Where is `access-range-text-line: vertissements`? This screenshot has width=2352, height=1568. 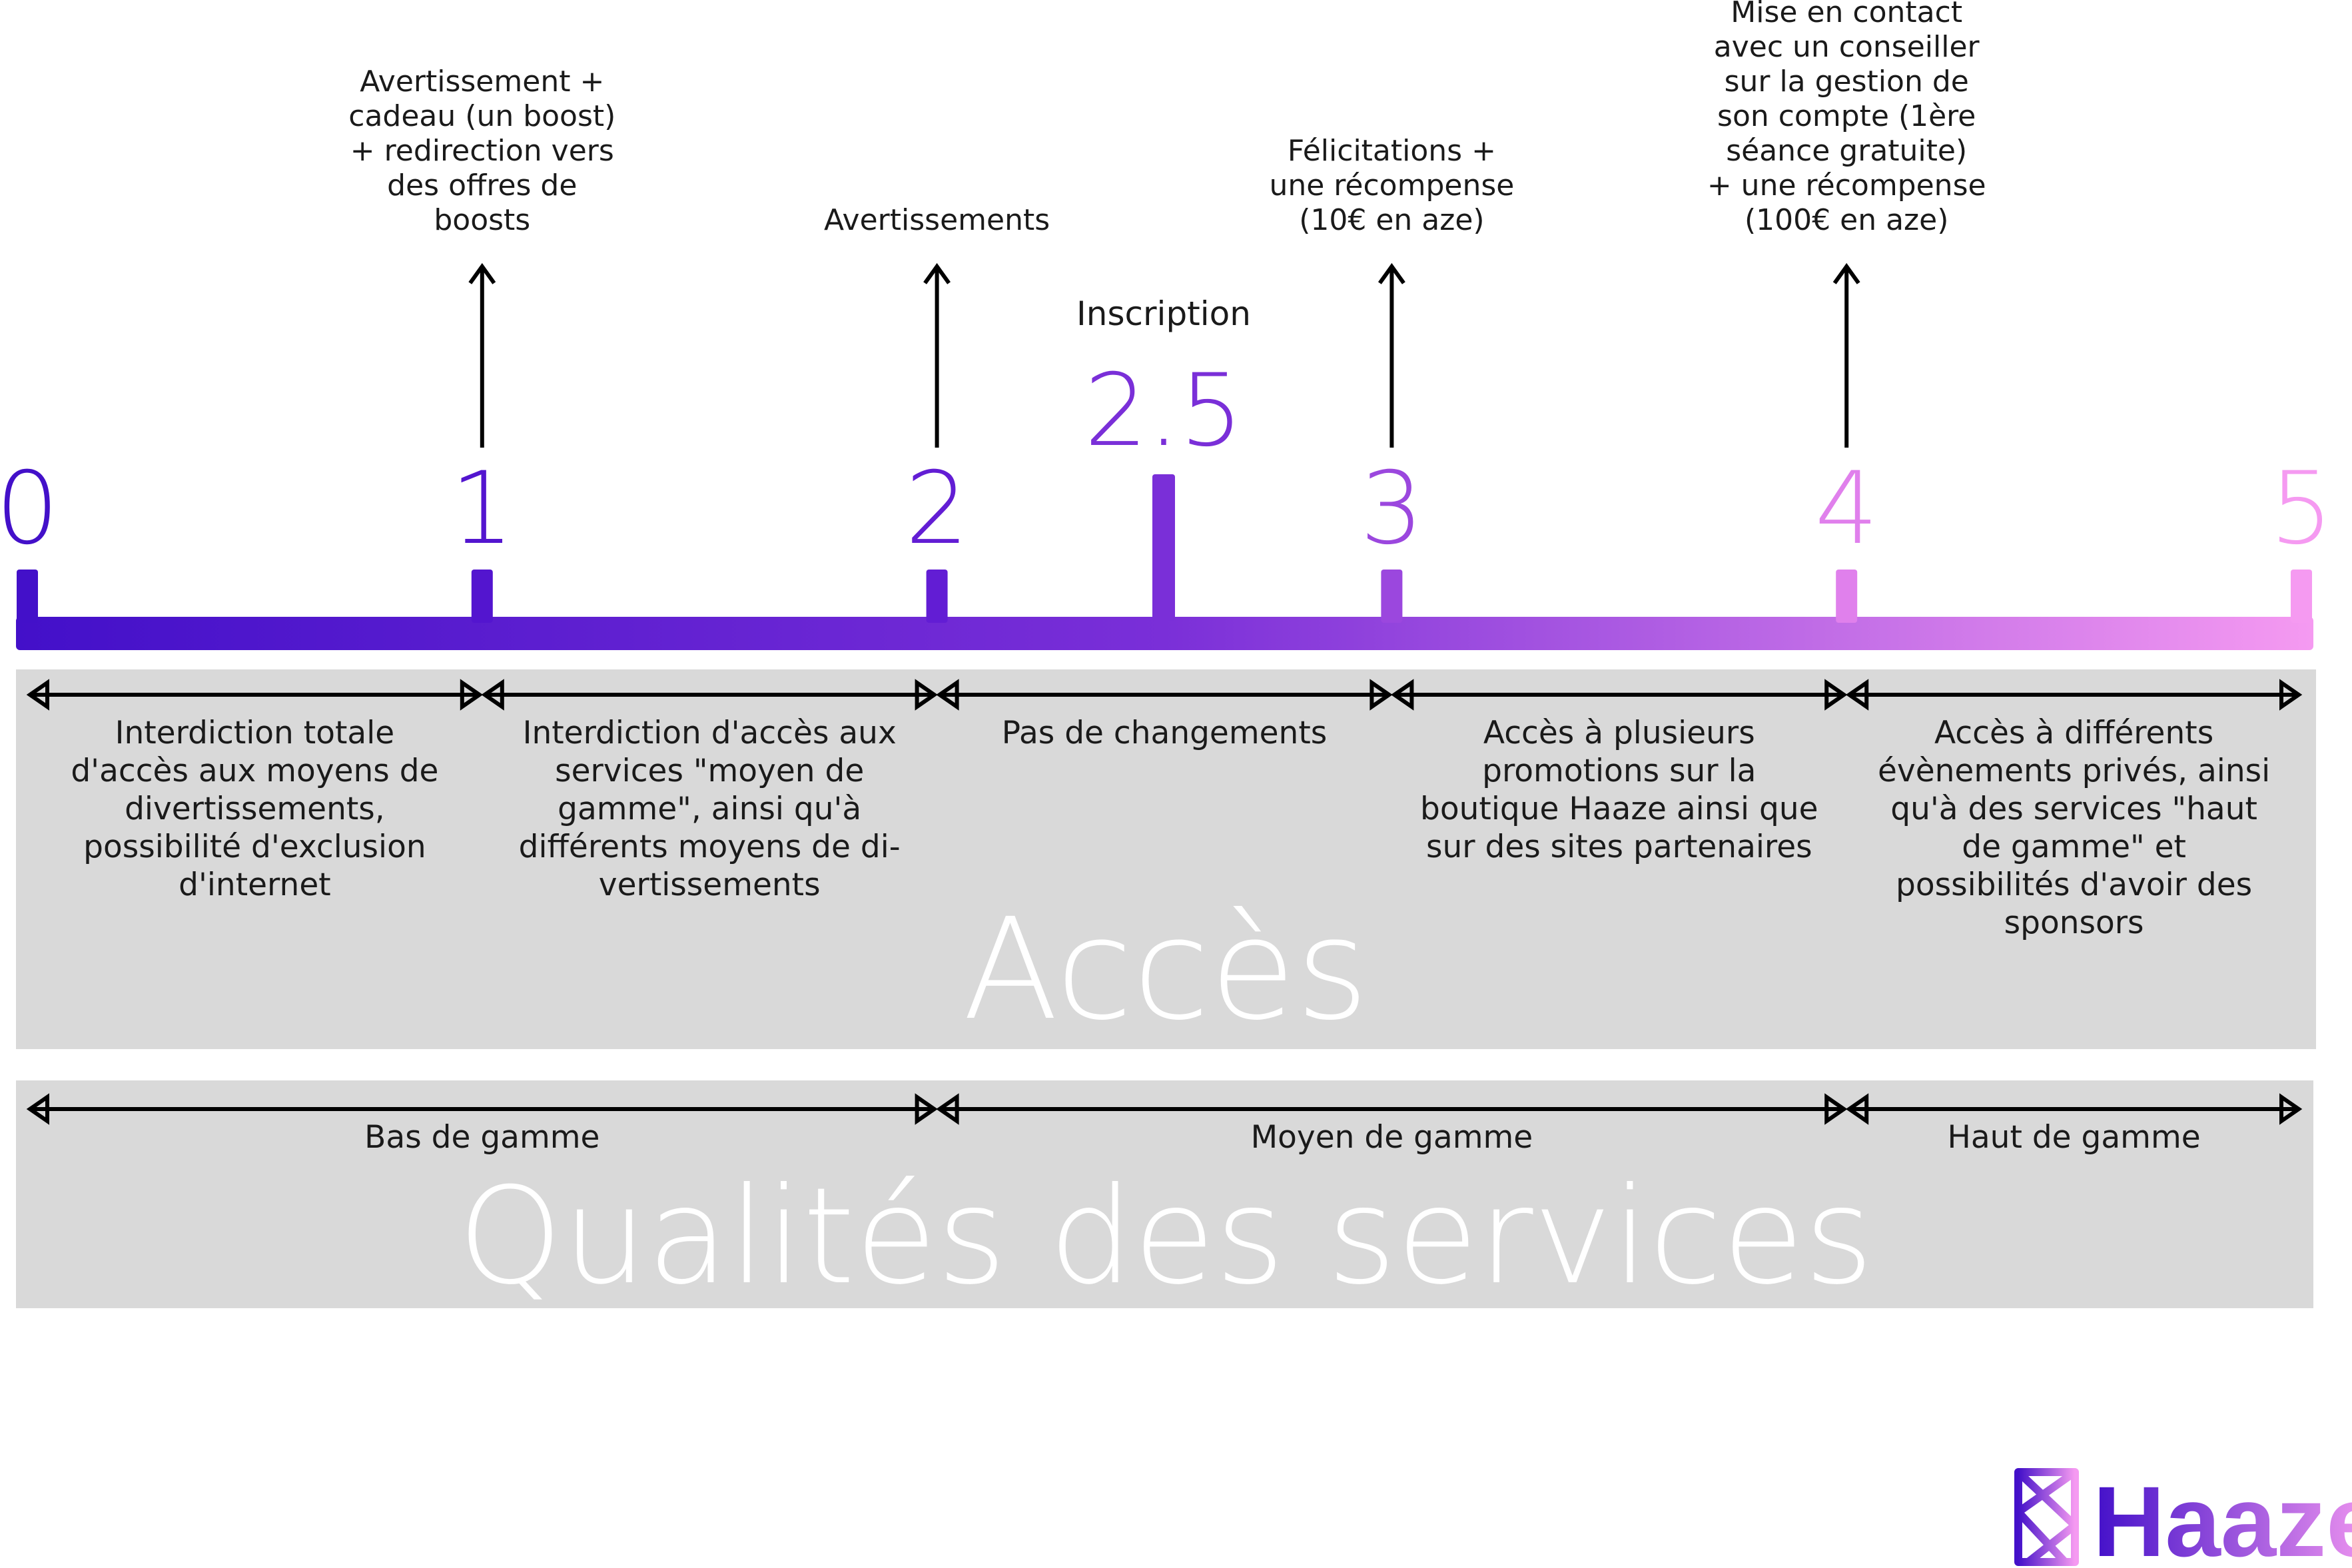 access-range-text-line: vertissements is located at coordinates (710, 885).